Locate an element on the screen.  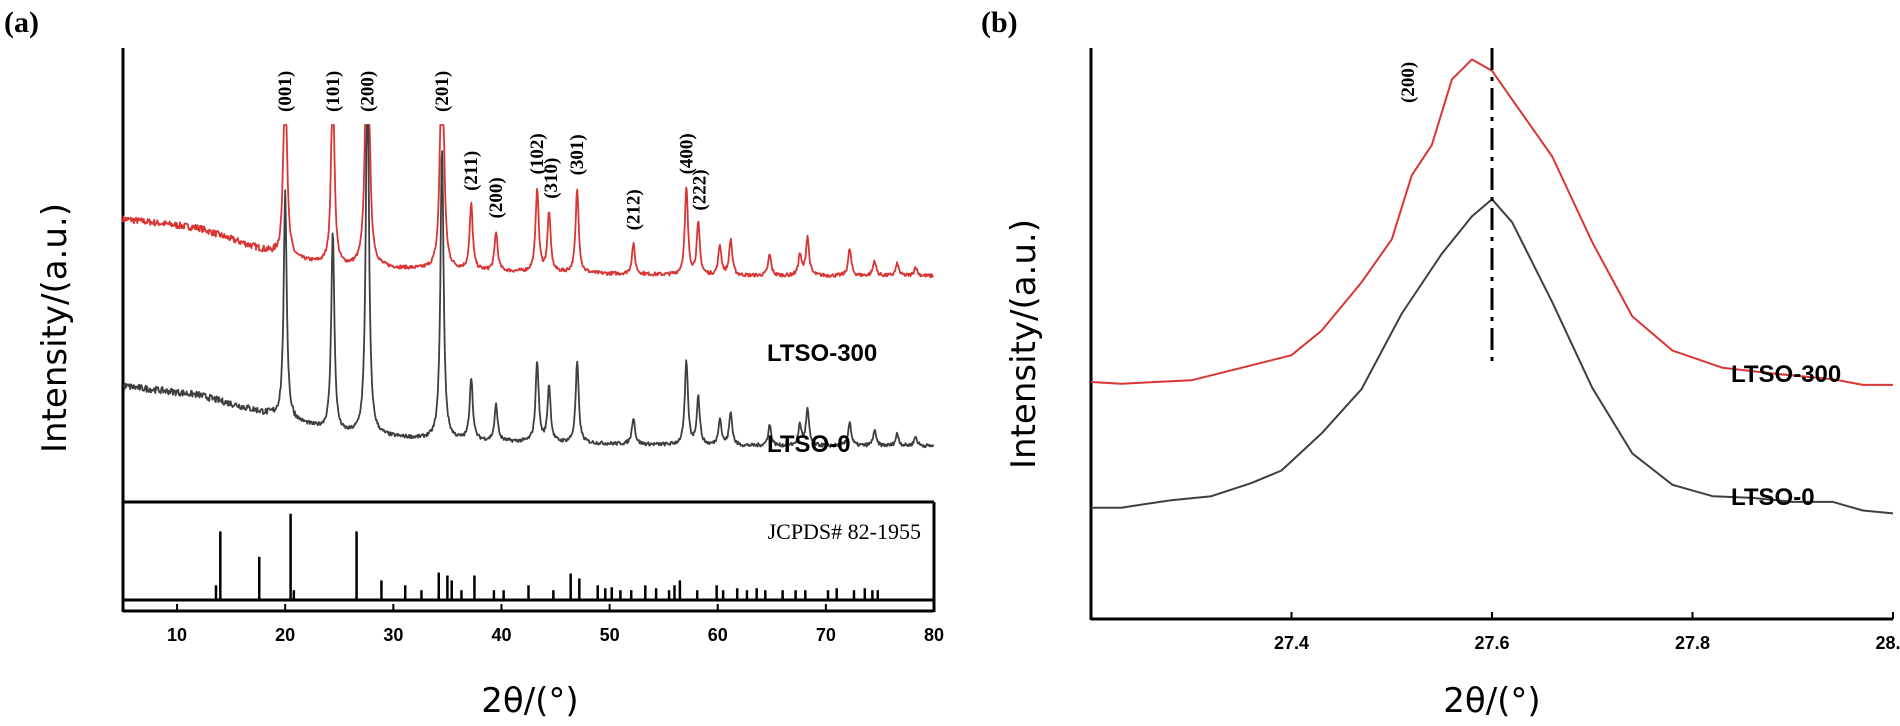
panel-a-label: (a) is located at coordinates (21, 22).